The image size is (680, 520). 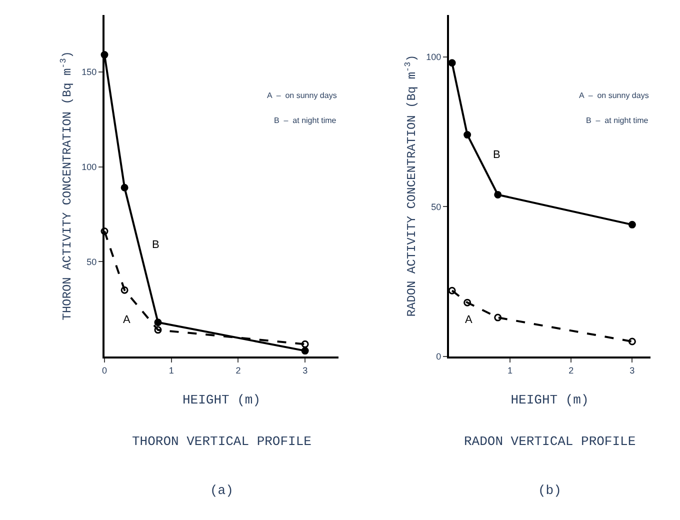 I want to click on y-tick-label: 150, so click(x=89, y=72).